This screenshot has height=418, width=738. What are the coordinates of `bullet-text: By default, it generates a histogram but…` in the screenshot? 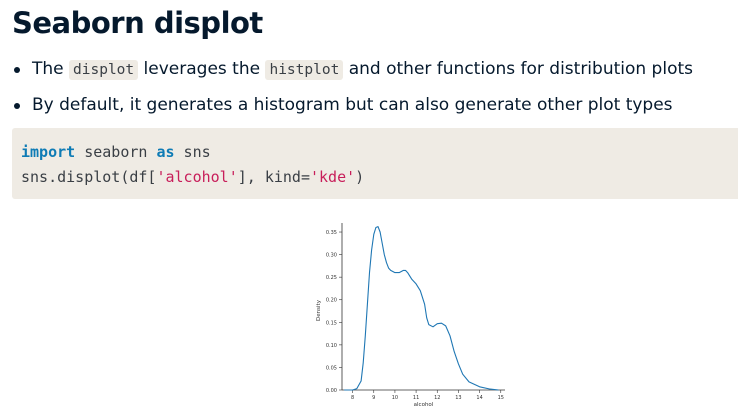 It's located at (352, 105).